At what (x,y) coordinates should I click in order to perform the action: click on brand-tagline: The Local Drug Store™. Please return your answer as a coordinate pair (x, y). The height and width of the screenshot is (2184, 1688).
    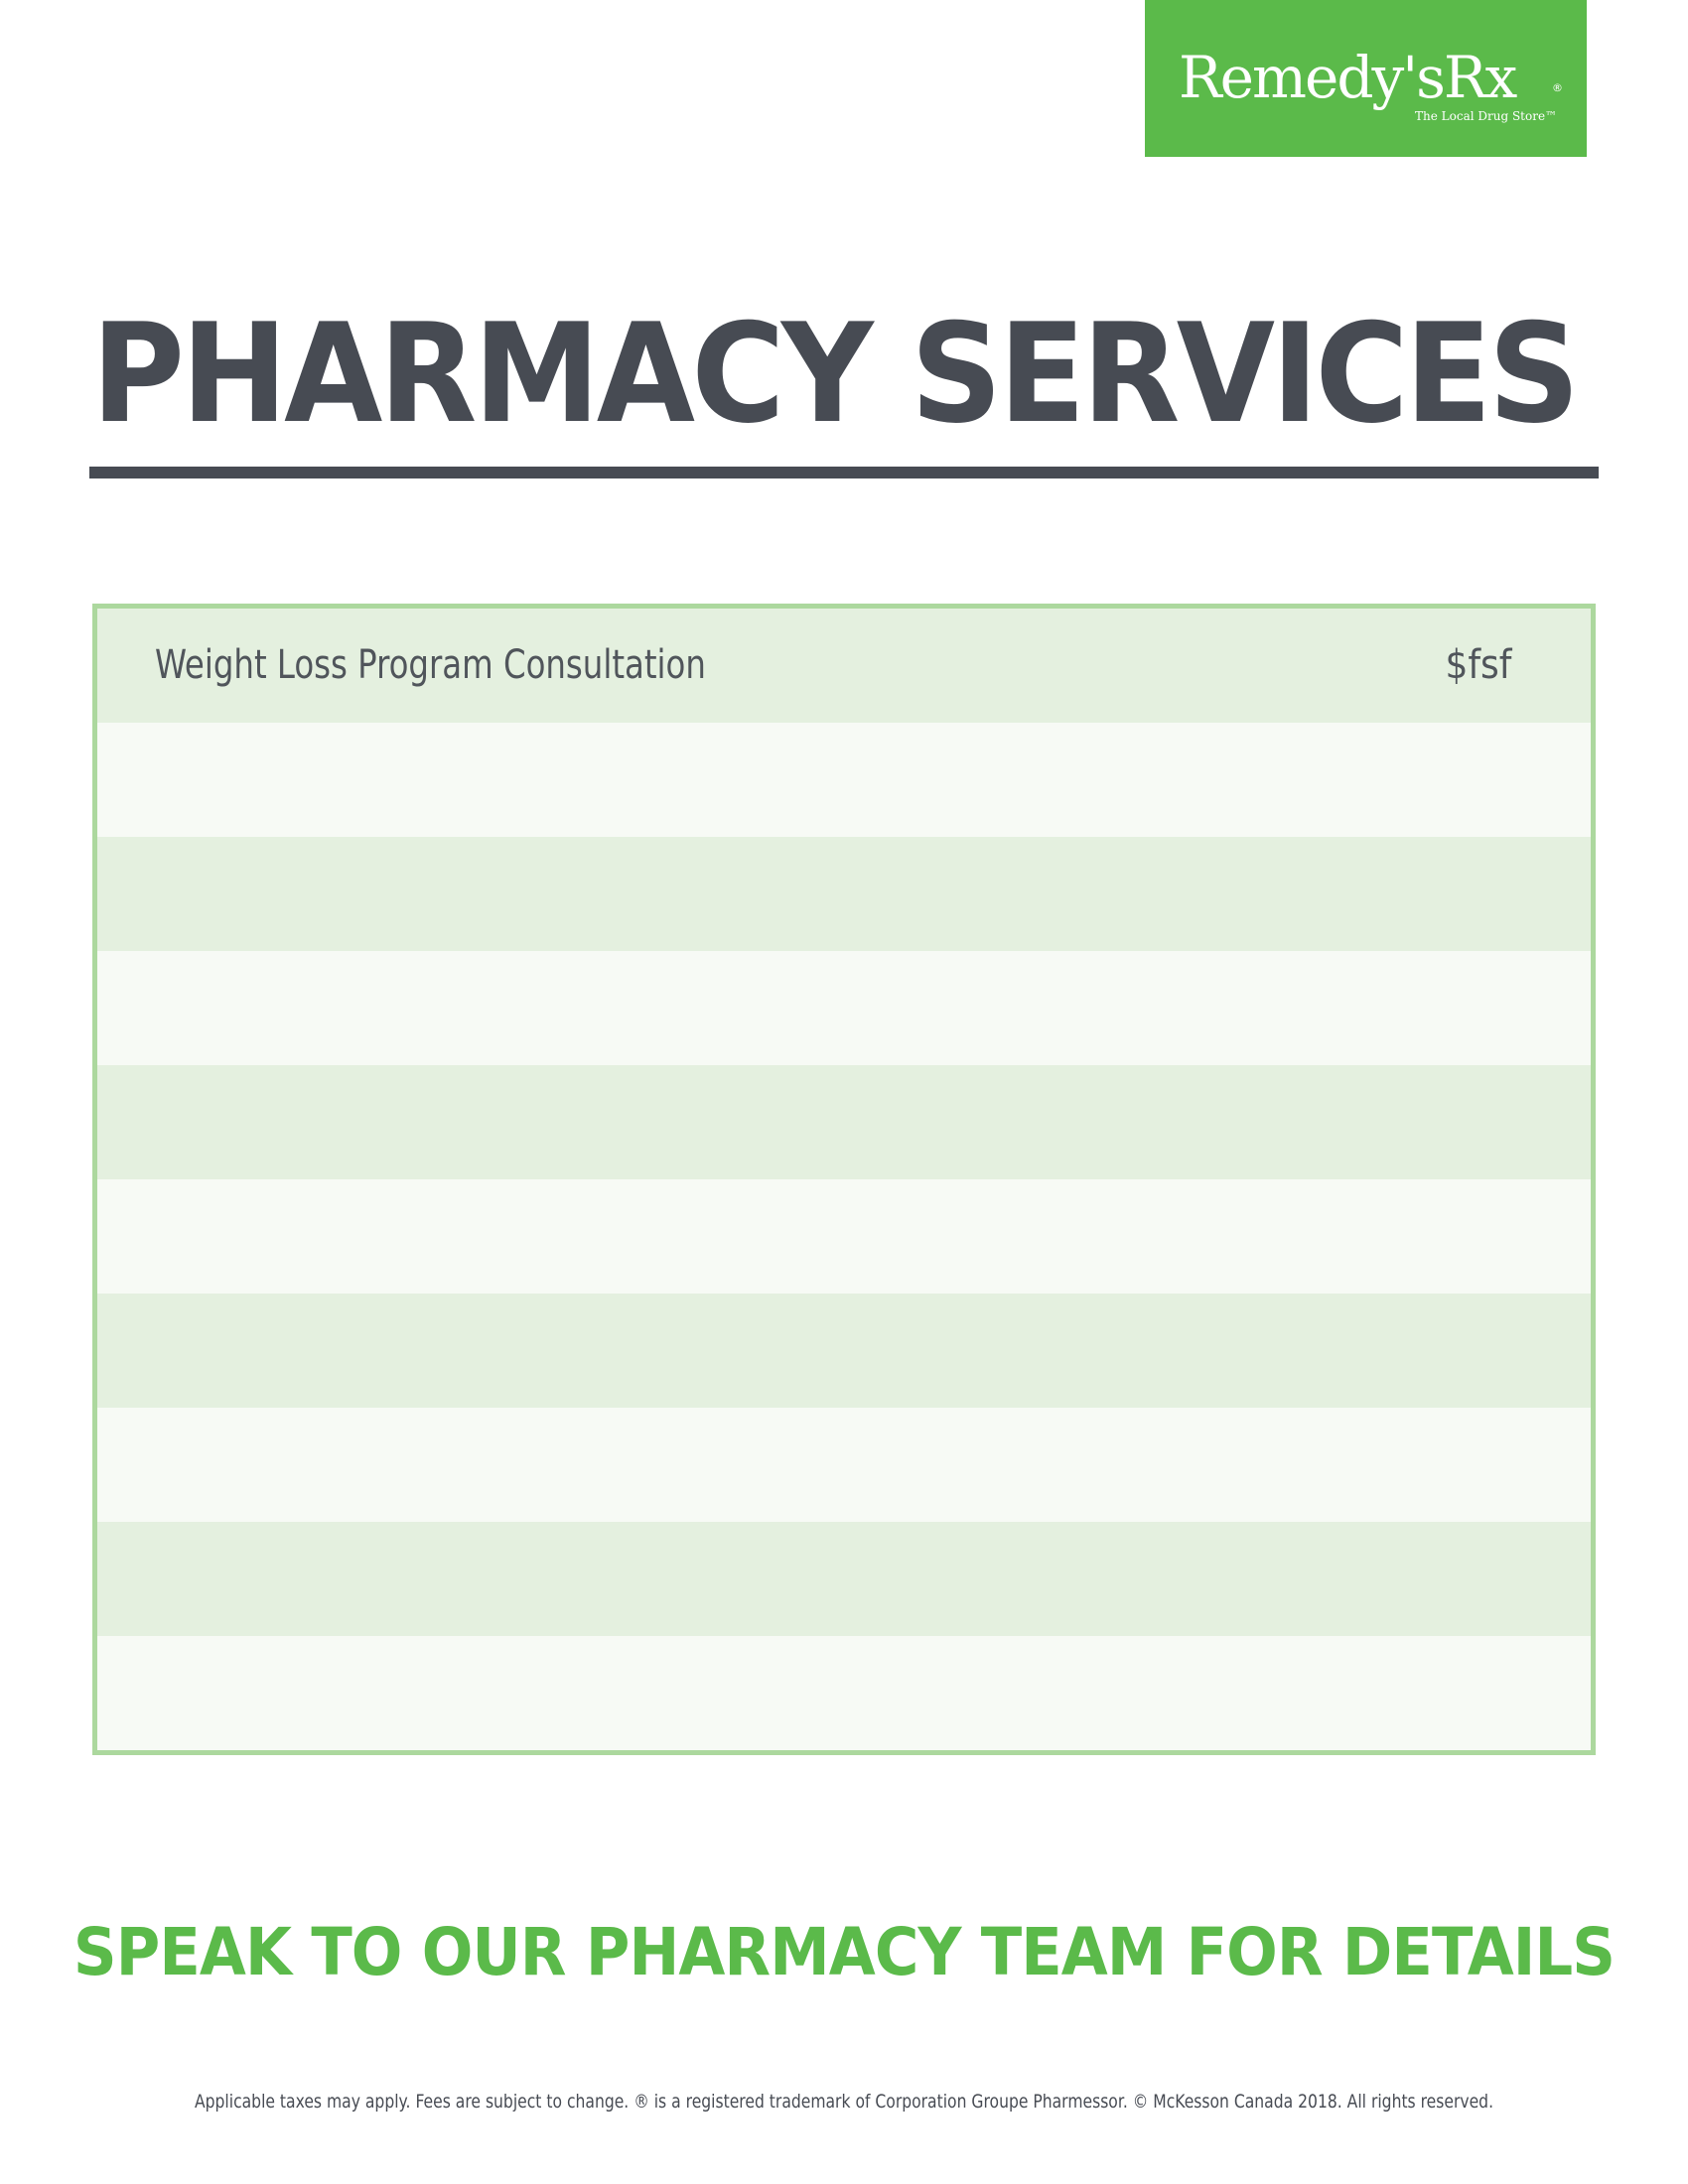
    Looking at the image, I should click on (1486, 116).